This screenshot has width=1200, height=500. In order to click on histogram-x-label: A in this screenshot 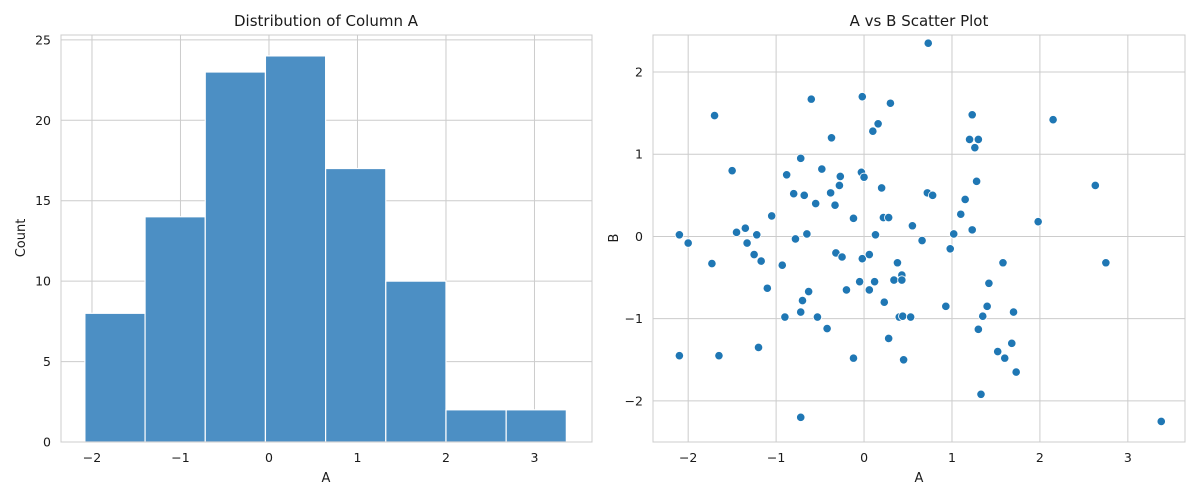, I will do `click(326, 478)`.